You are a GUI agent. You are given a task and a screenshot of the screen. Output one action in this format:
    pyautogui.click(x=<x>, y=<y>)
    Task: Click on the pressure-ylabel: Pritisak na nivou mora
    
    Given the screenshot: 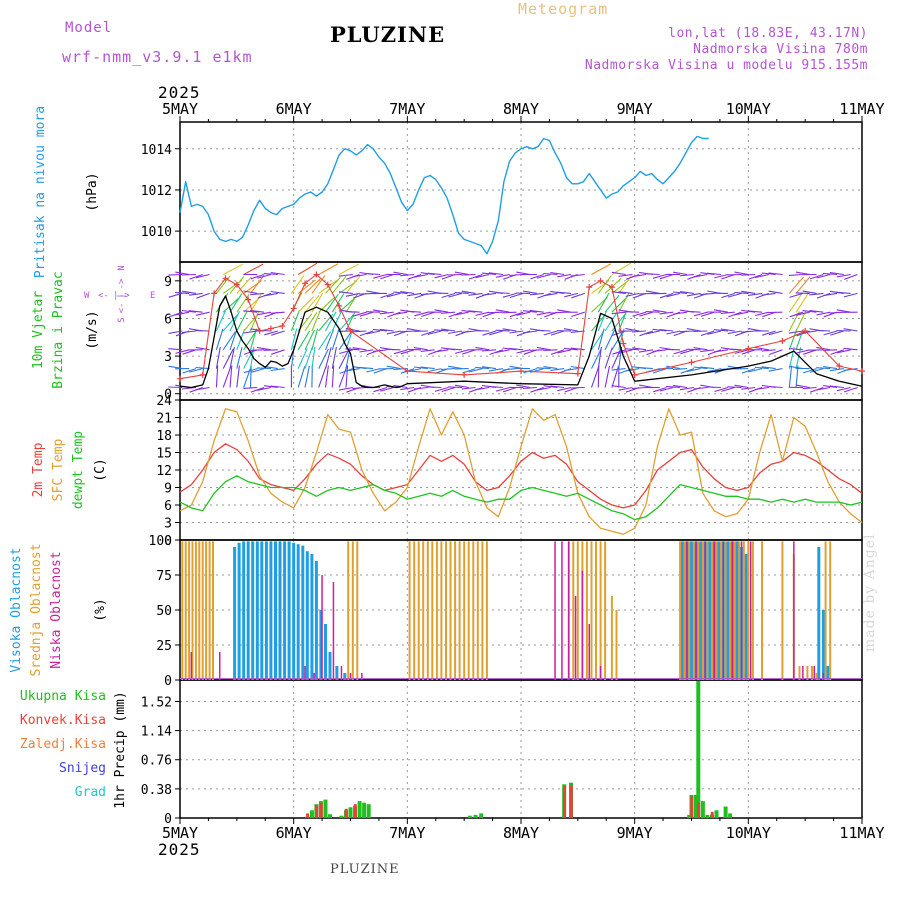 What is the action you would take?
    pyautogui.click(x=40, y=192)
    